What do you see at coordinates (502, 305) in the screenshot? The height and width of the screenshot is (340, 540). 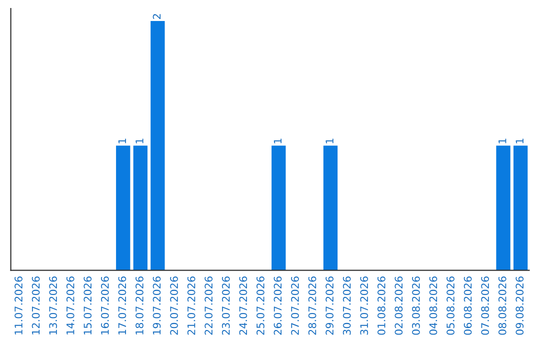 I see `x-tick-label: 08.08.2026` at bounding box center [502, 305].